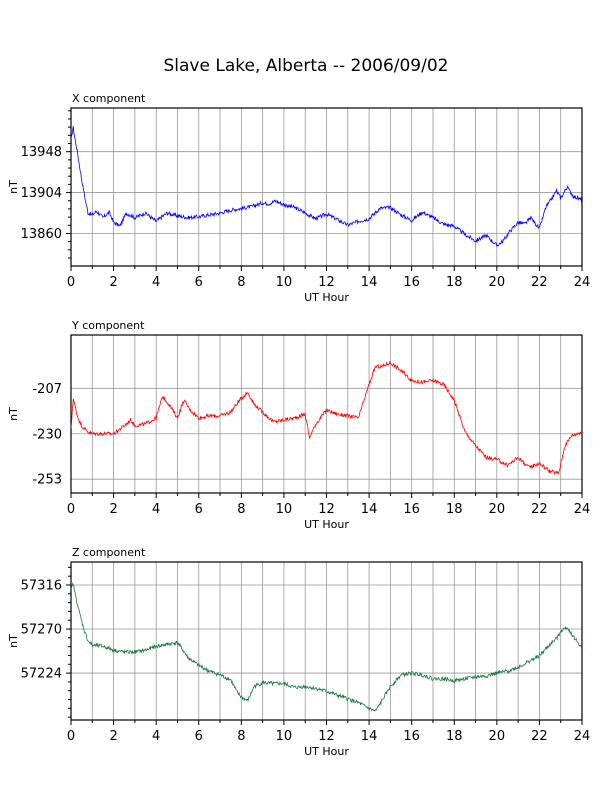  What do you see at coordinates (411, 509) in the screenshot?
I see `y-x-tick-label: 16` at bounding box center [411, 509].